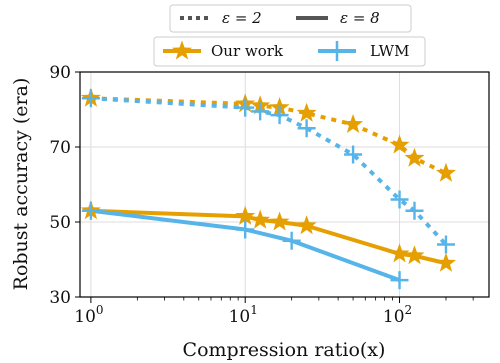  Describe the element at coordinates (60, 73) in the screenshot. I see `y-tick-label: 90` at that location.